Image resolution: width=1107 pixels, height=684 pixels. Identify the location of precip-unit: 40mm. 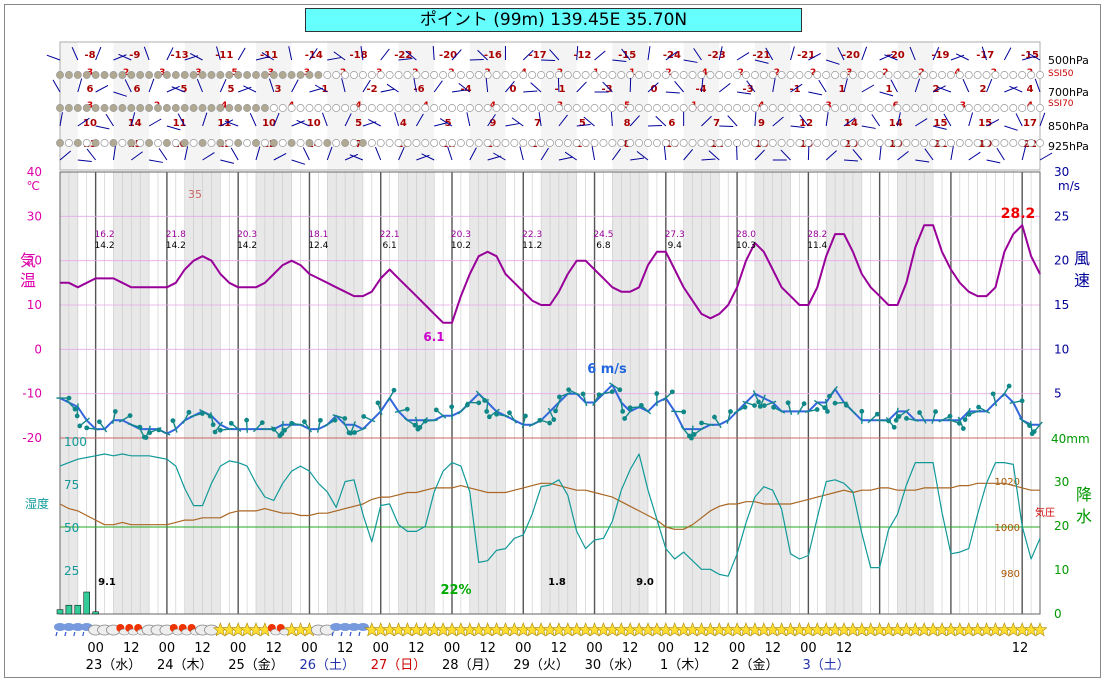
(1070, 439).